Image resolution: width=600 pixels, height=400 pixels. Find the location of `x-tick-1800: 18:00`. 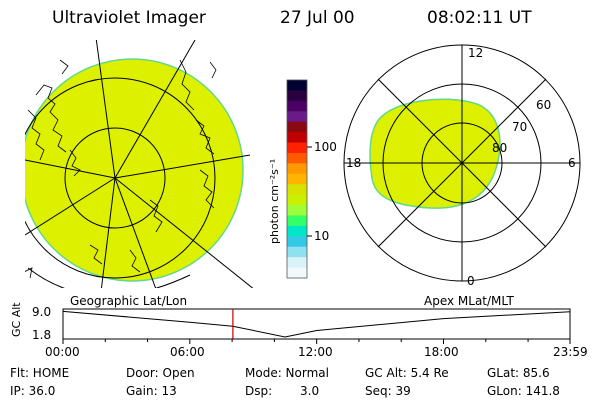

x-tick-1800: 18:00 is located at coordinates (441, 352).